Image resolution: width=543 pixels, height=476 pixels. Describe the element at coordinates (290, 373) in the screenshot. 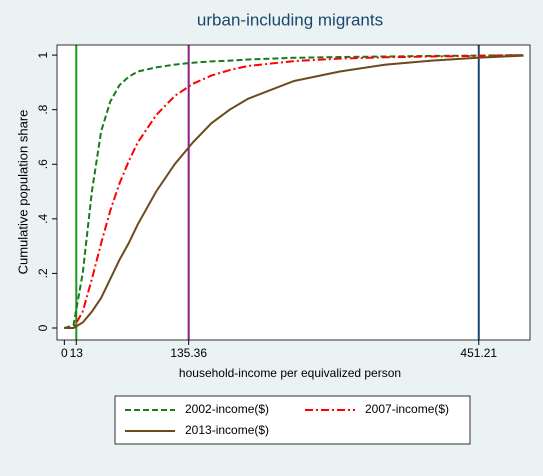

I see `x-axis-title: household-income per equivalized person` at that location.